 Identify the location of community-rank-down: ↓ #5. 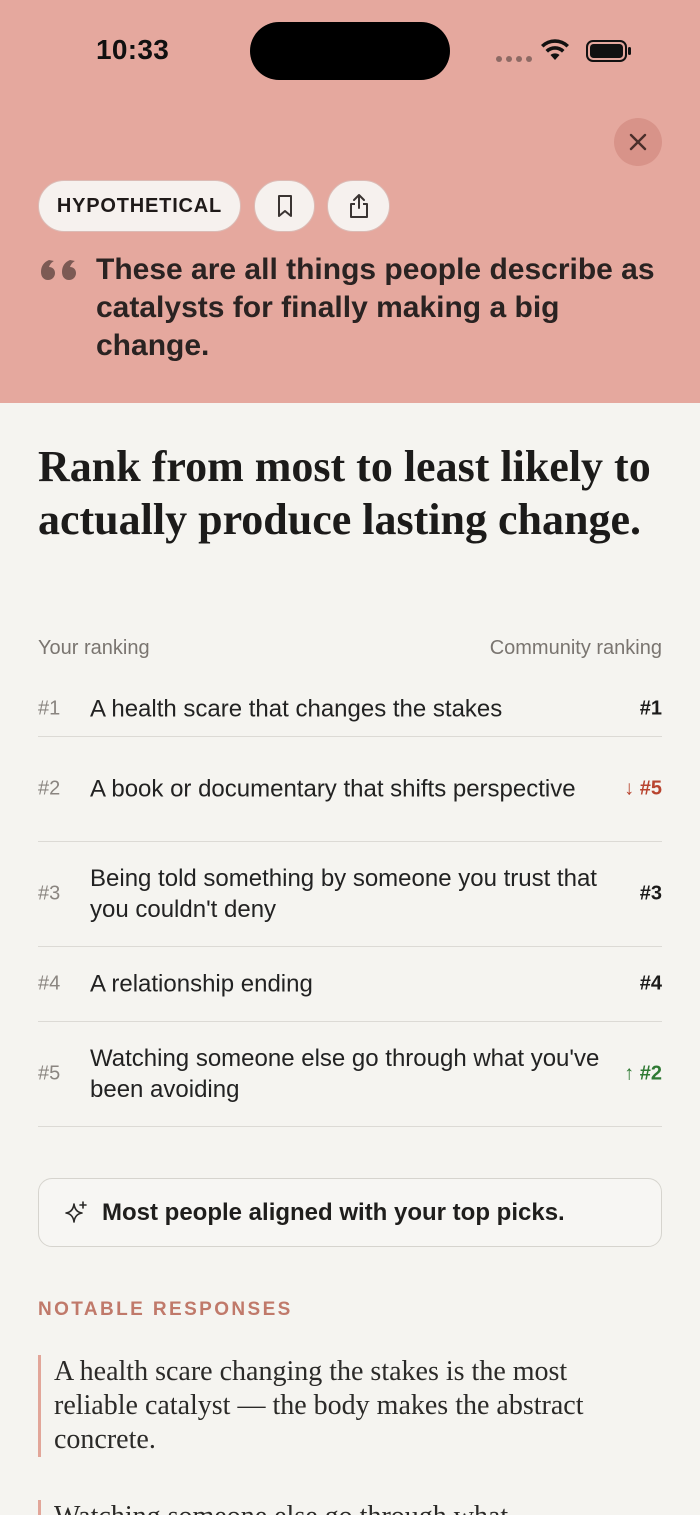
(643, 788).